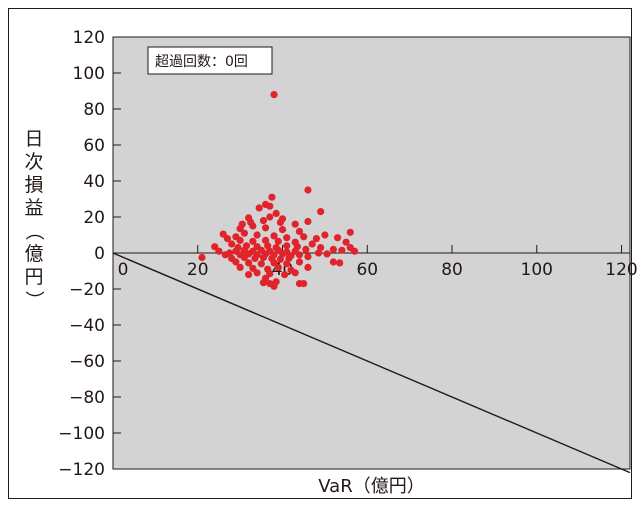  I want to click on y-tick-label: −80, so click(87, 398).